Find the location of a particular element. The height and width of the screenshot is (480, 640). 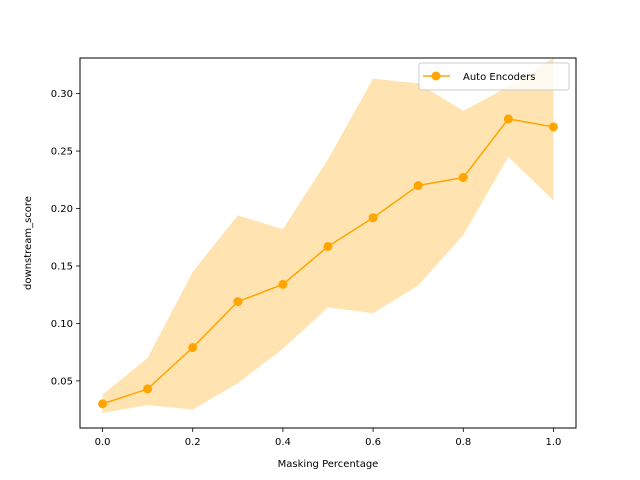

x-tick-label: 0.8 is located at coordinates (463, 442).